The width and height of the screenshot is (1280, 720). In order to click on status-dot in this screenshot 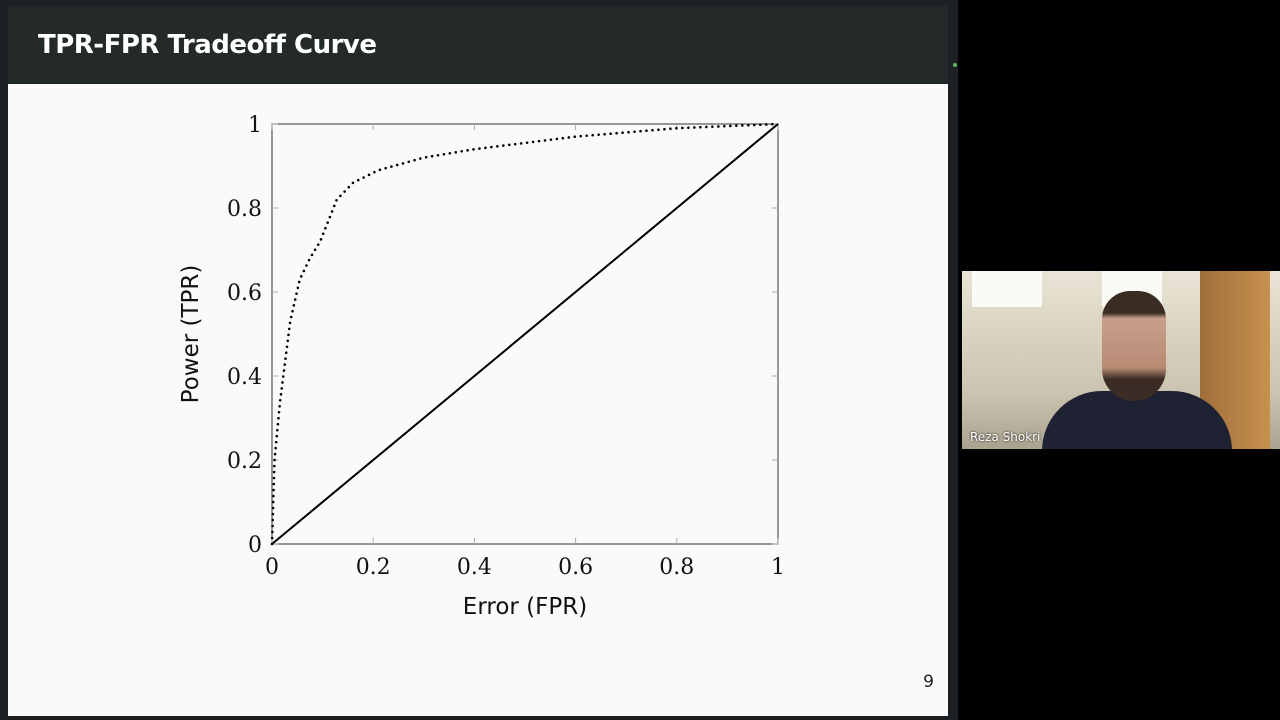, I will do `click(955, 65)`.